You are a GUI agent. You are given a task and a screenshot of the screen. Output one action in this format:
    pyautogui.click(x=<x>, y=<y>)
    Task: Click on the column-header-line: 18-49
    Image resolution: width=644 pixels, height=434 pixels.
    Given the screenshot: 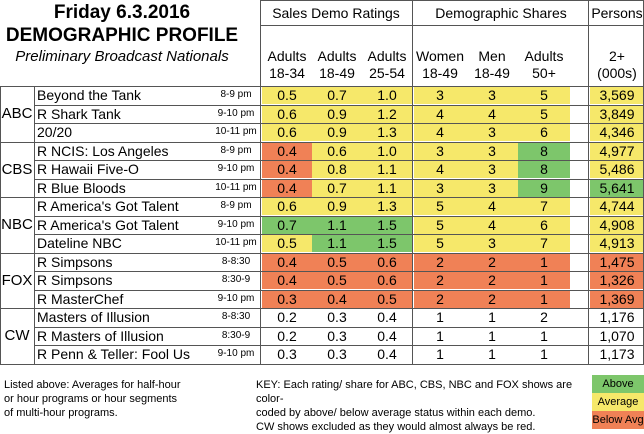 What is the action you would take?
    pyautogui.click(x=492, y=73)
    